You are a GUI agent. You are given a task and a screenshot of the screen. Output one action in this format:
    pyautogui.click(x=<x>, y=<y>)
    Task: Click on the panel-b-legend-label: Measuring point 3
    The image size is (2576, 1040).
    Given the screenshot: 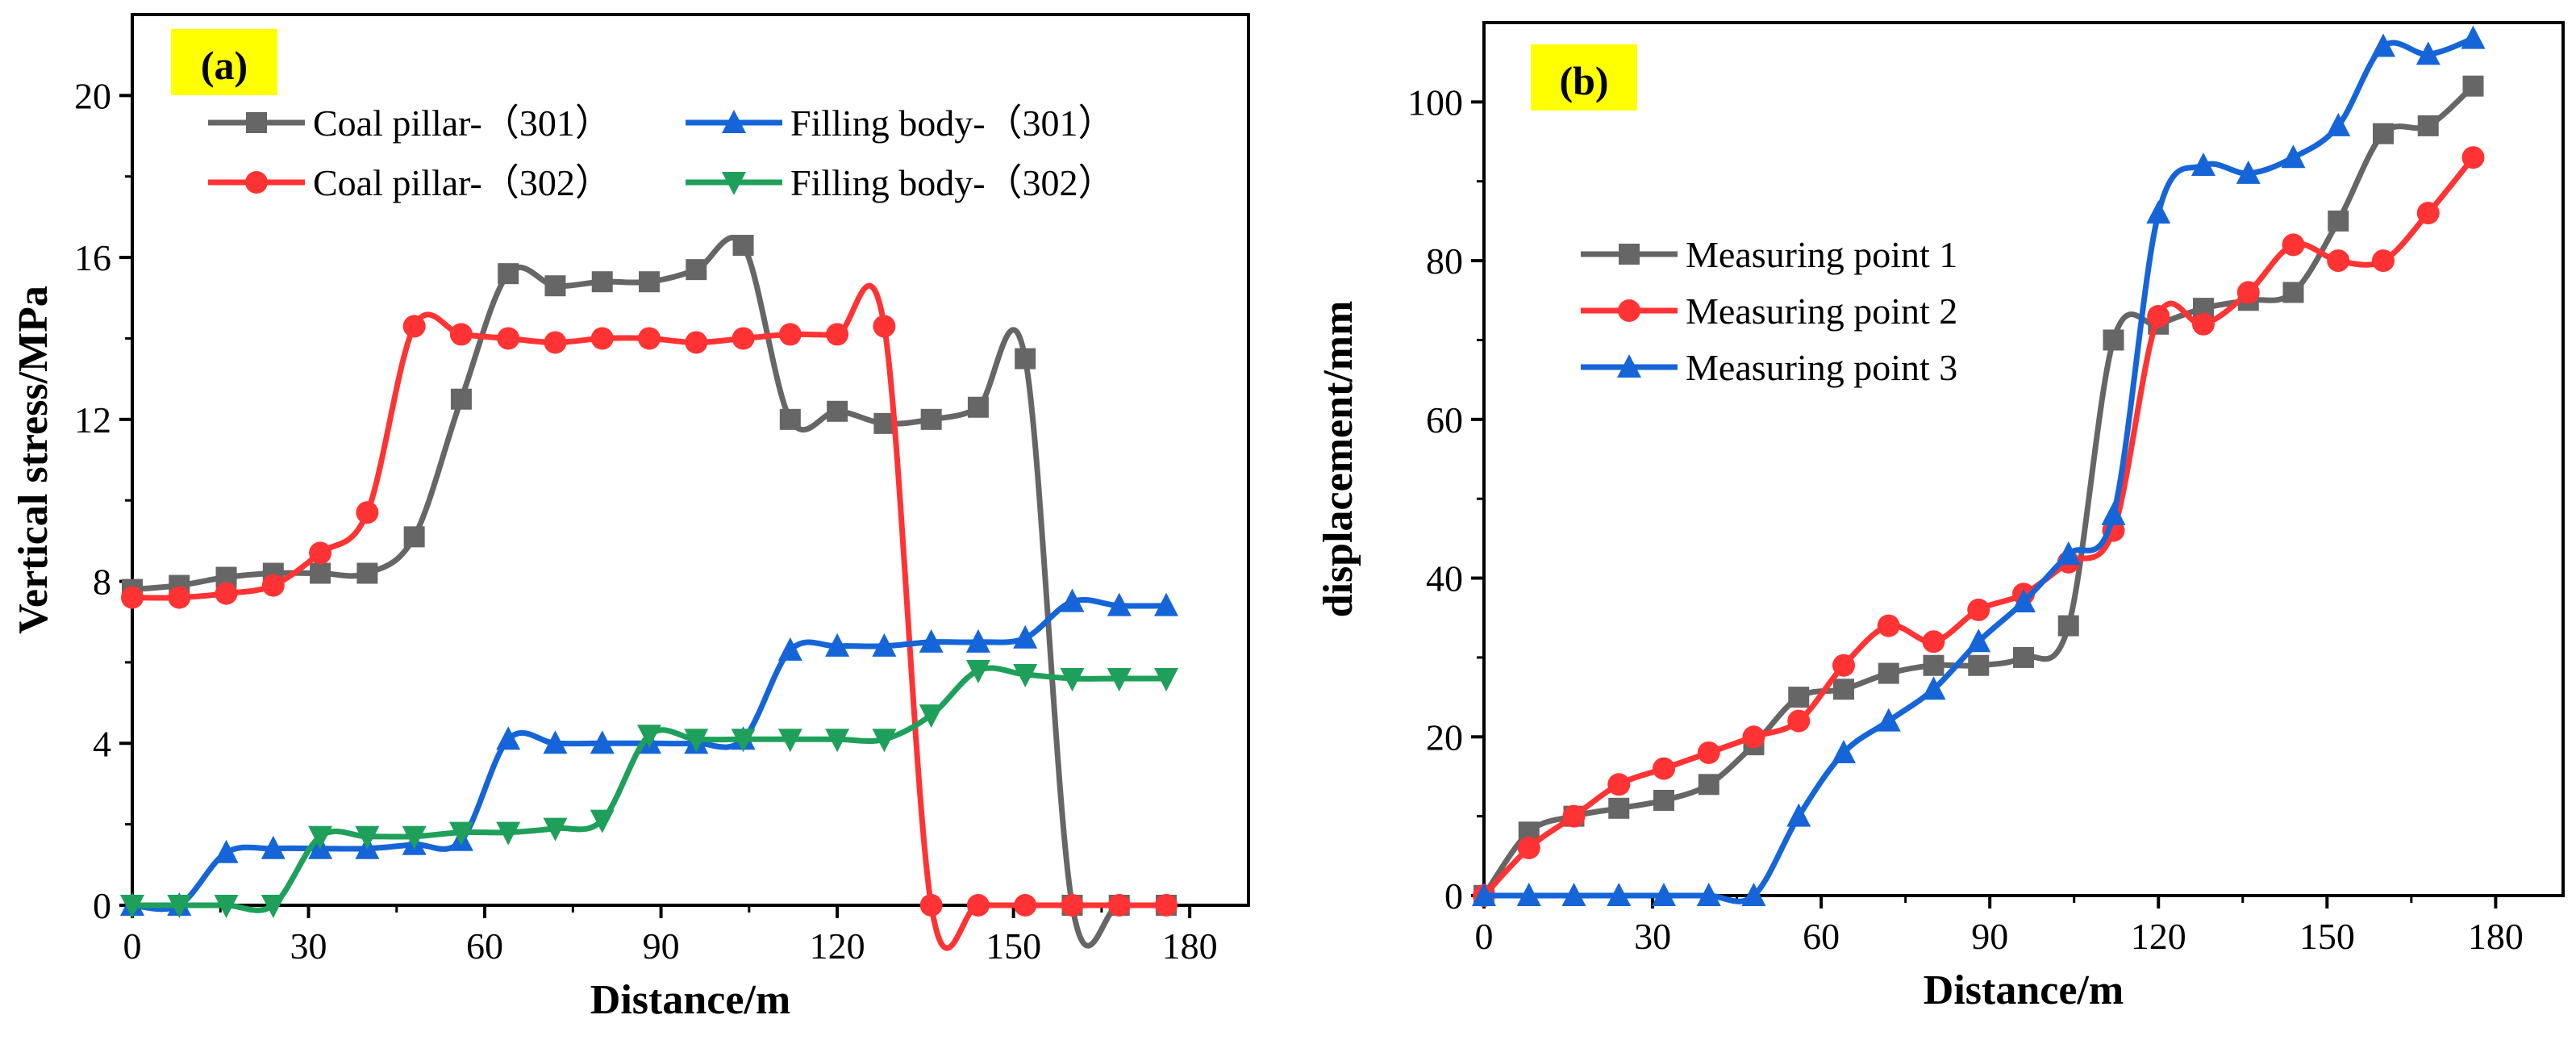 What is the action you would take?
    pyautogui.click(x=1821, y=367)
    